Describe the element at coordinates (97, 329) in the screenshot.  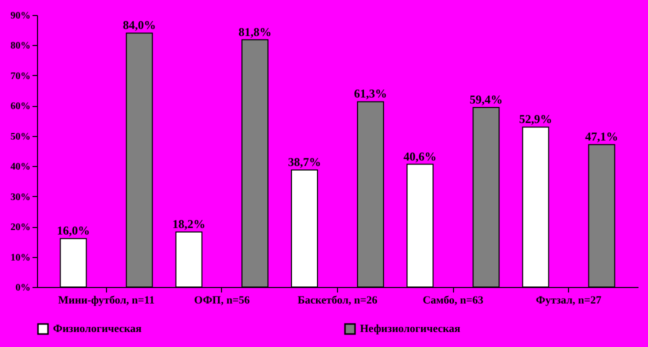
I see `legend-label: Физиологическая` at that location.